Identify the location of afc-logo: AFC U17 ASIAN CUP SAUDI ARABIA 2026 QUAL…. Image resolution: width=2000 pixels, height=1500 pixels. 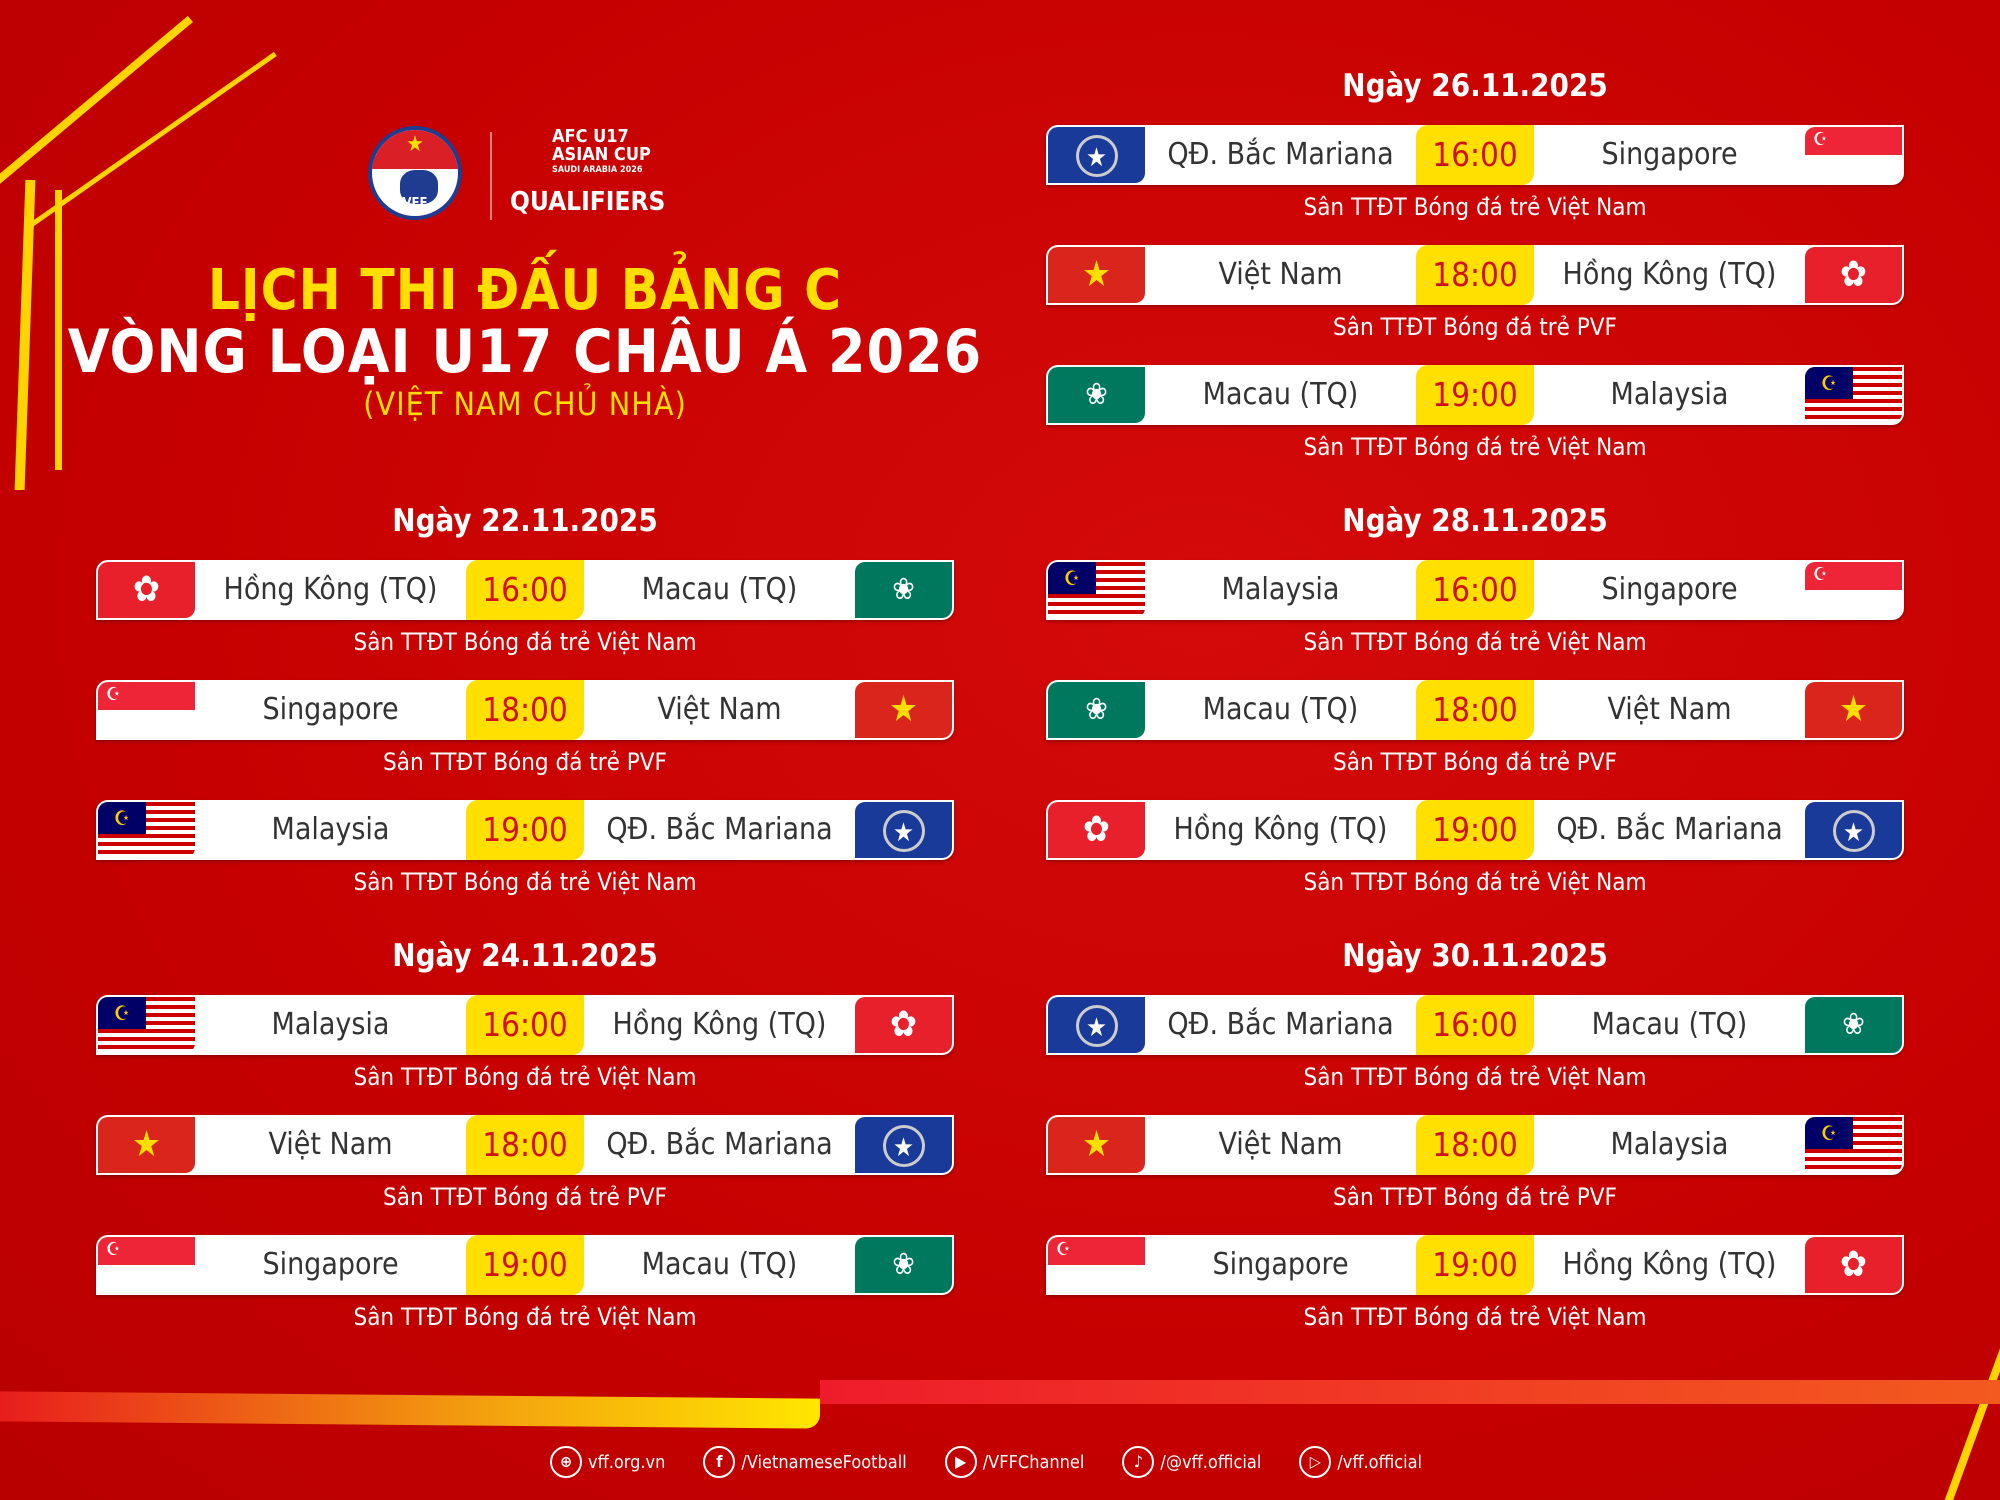
(588, 171).